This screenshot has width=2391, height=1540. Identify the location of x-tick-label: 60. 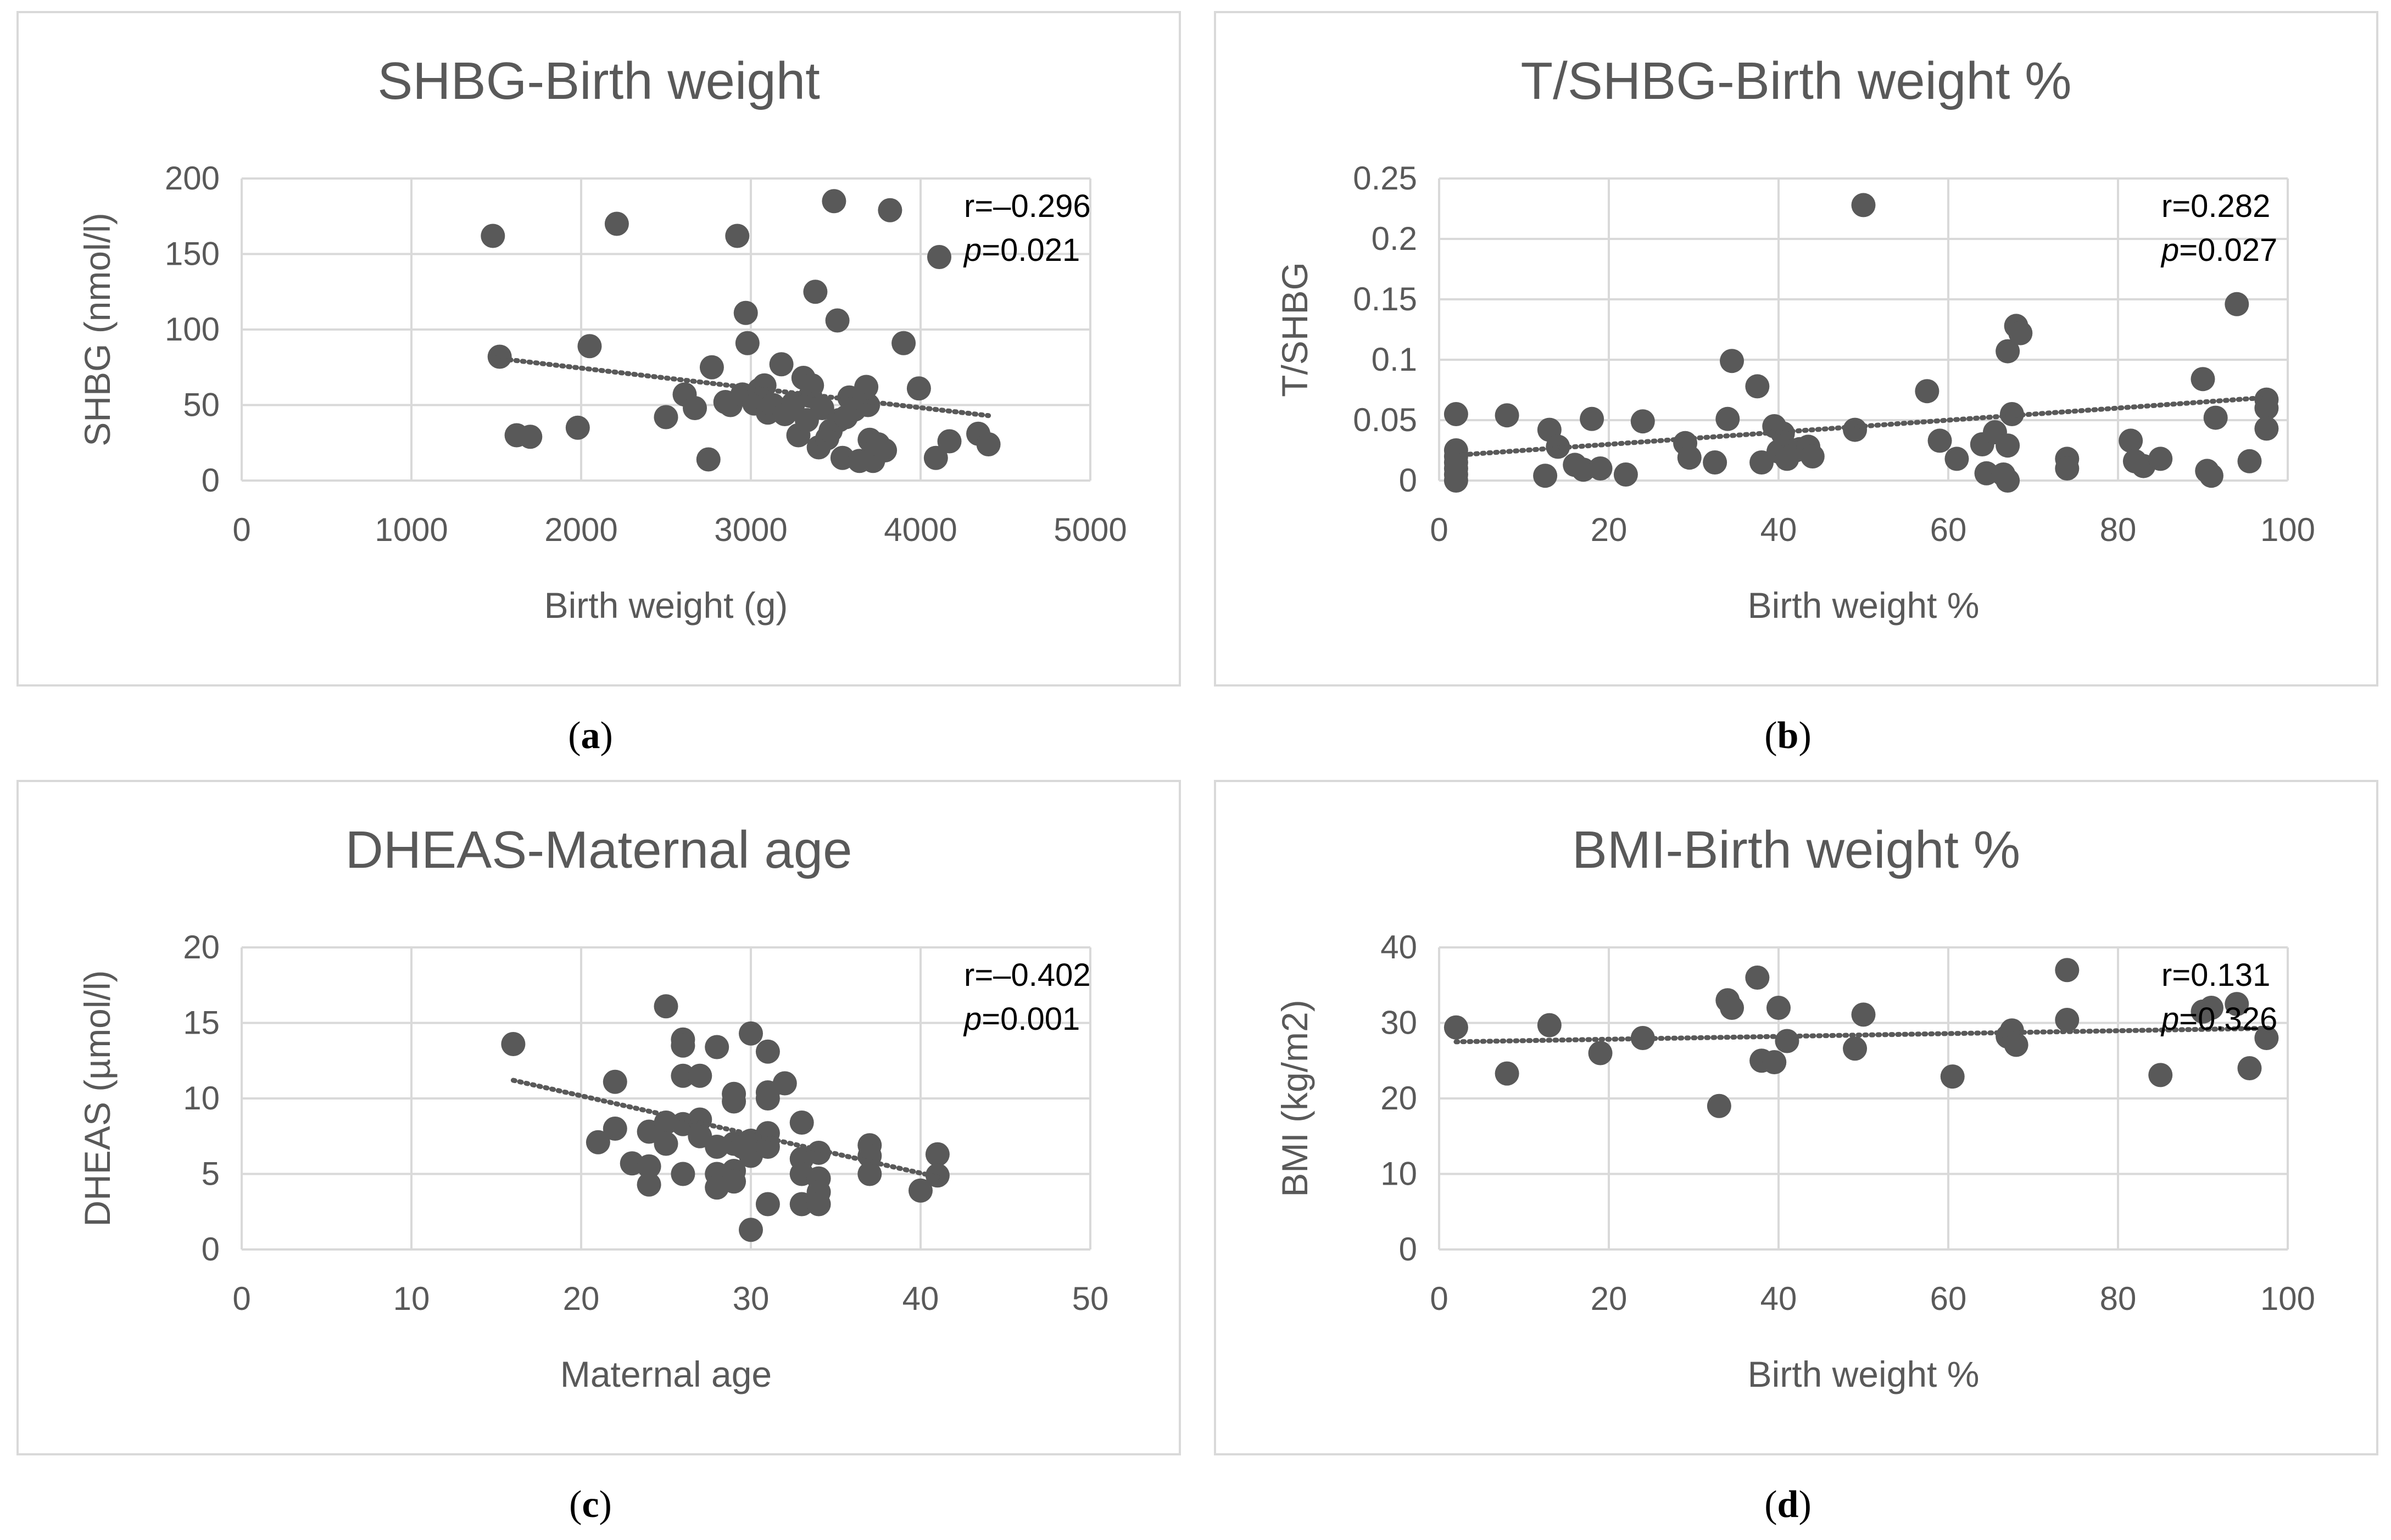
(1949, 1299).